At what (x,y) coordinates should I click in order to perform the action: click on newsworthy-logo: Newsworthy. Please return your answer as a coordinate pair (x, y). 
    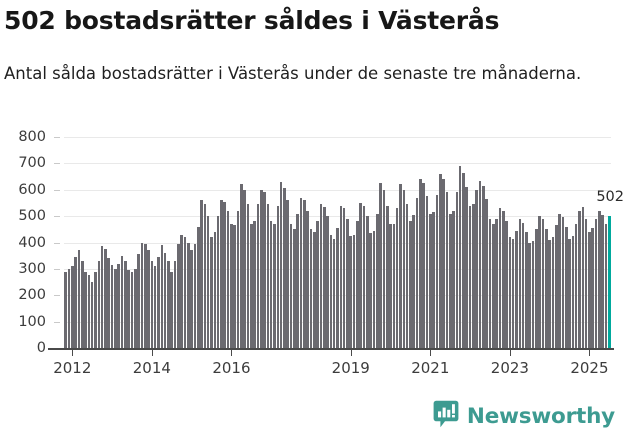
    Looking at the image, I should click on (524, 415).